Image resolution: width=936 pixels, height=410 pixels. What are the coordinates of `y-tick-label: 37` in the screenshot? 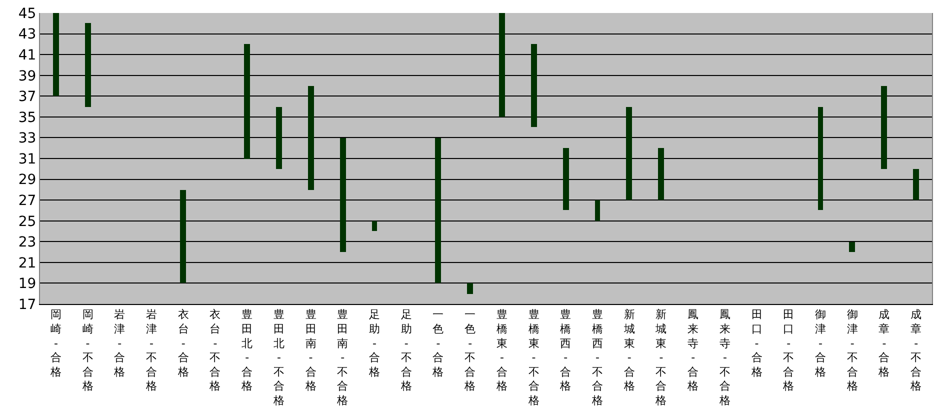 It's located at (27, 97).